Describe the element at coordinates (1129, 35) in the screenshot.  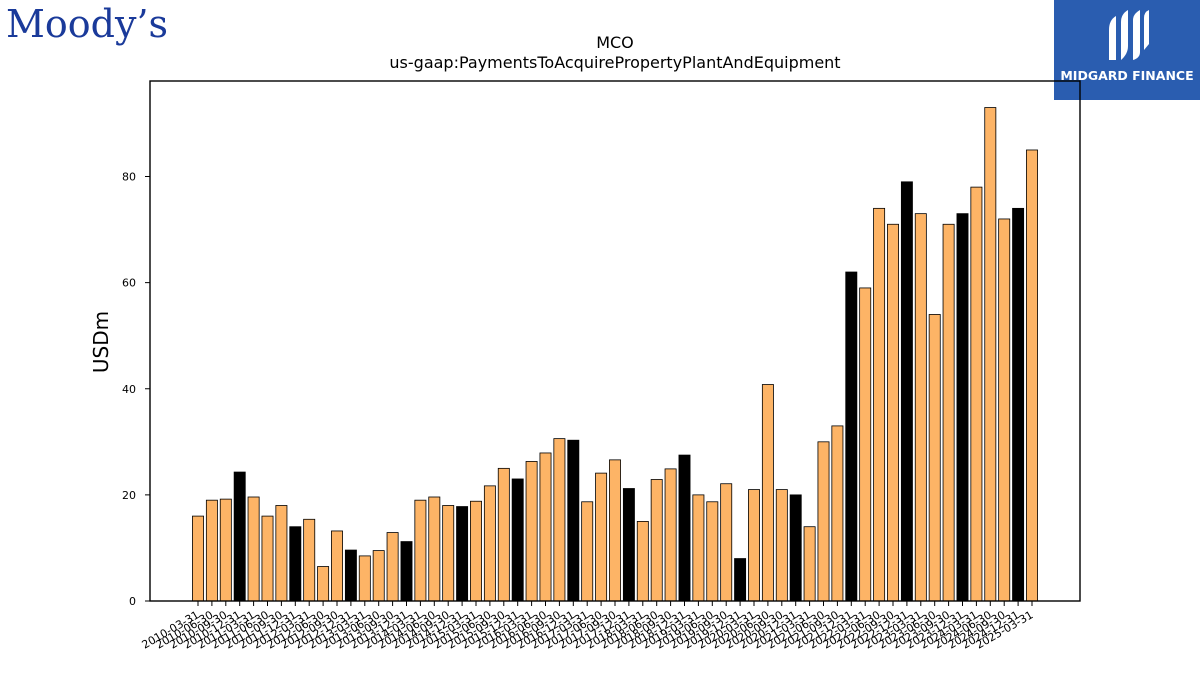
I see `midgard-emblem-icon` at that location.